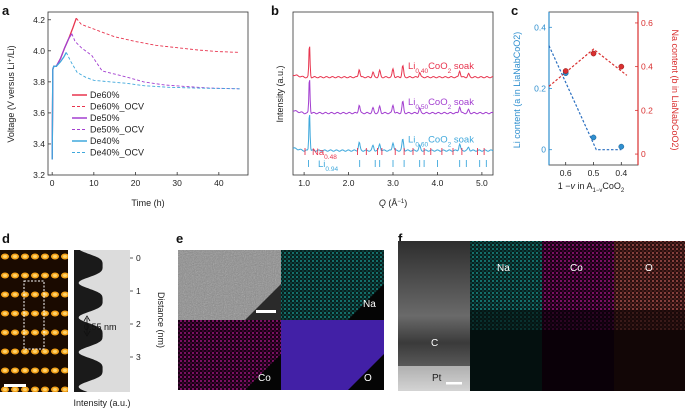  Describe the element at coordinates (393, 183) in the screenshot. I see `b-xtick-label: 3.0` at that location.